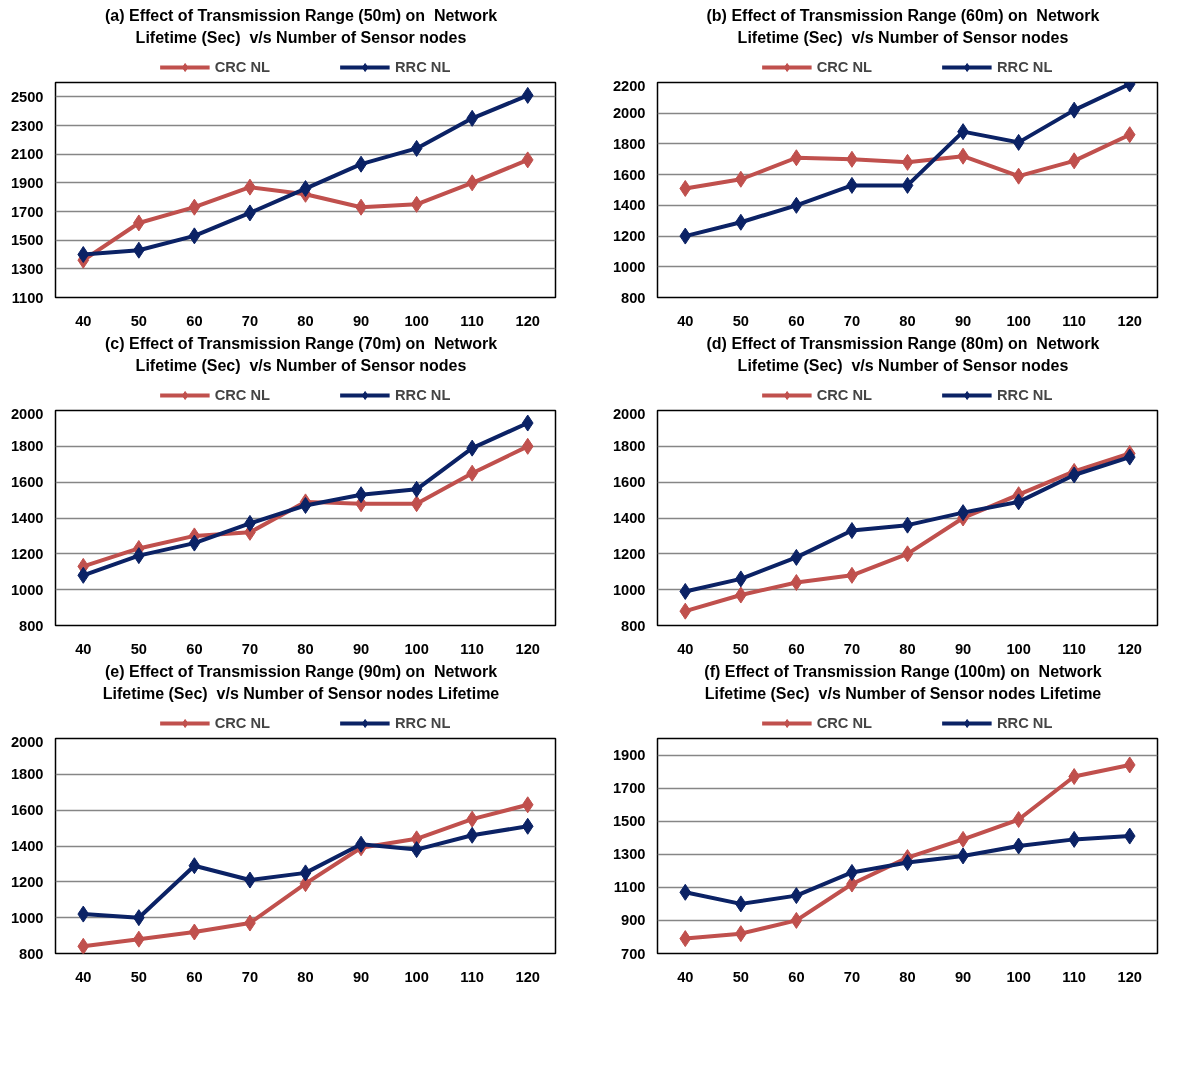 This screenshot has width=1200, height=1086. I want to click on y-tick-label: 1700, so click(629, 788).